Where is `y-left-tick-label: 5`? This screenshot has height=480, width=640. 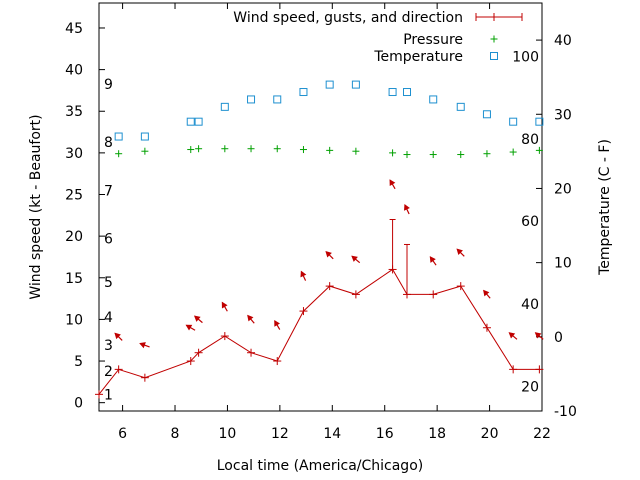 y-left-tick-label: 5 is located at coordinates (78, 362).